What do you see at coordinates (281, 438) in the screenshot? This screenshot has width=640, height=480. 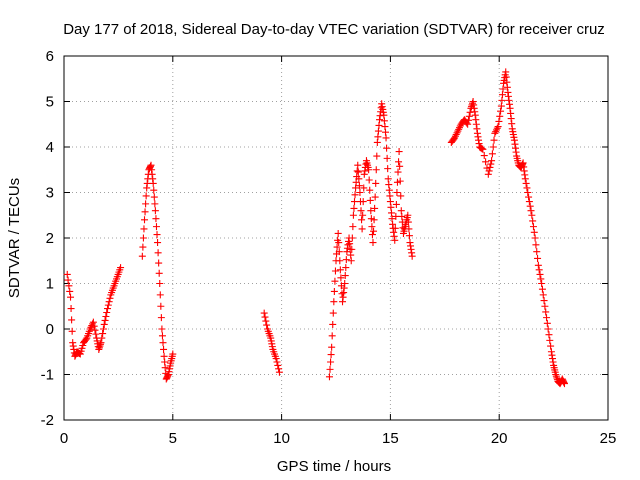 I see `x-tick-label: 10` at bounding box center [281, 438].